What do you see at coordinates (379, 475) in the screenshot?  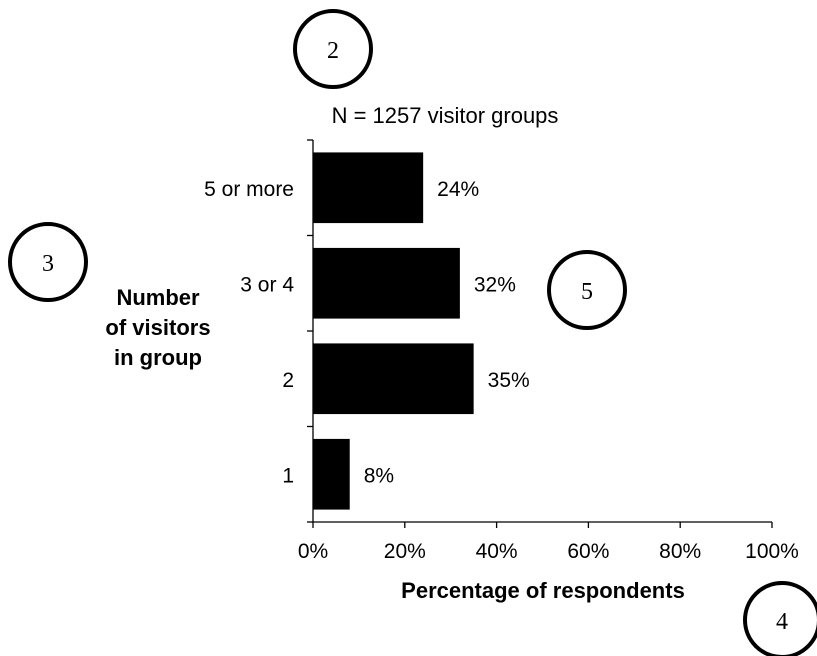 I see `data-label-3: 8%` at bounding box center [379, 475].